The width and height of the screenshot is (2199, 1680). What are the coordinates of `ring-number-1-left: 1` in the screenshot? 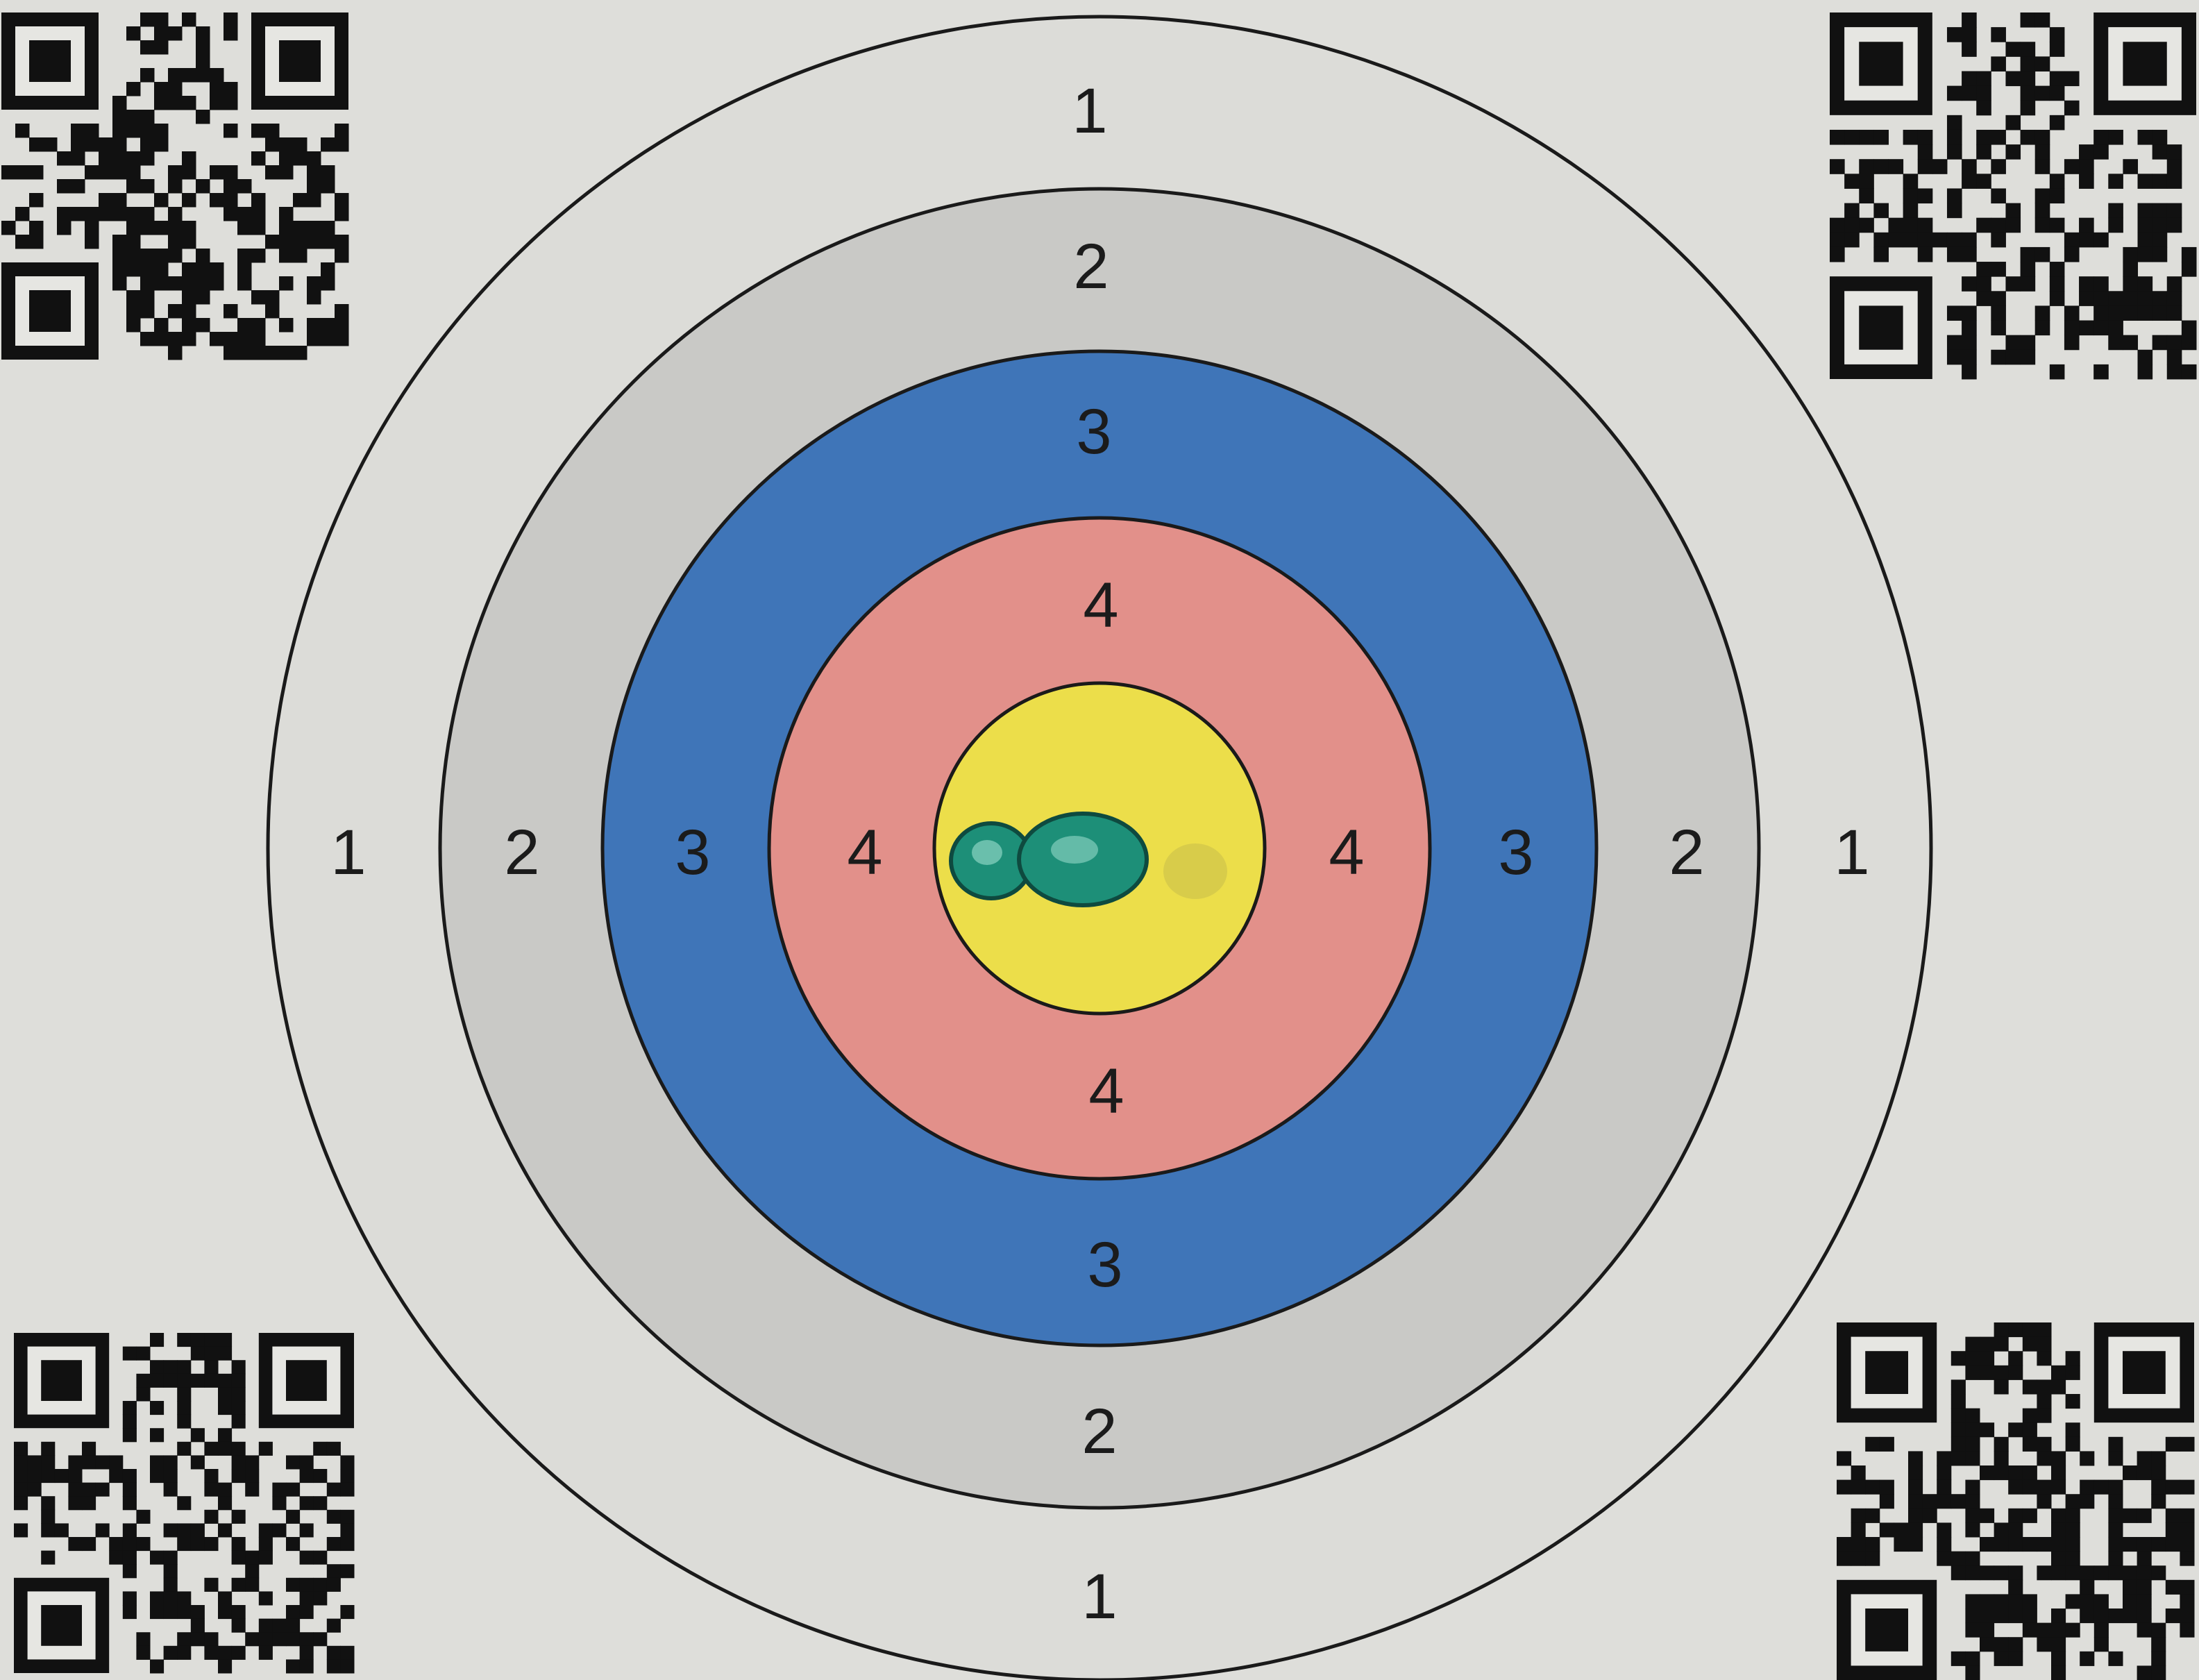 It's located at (348, 852).